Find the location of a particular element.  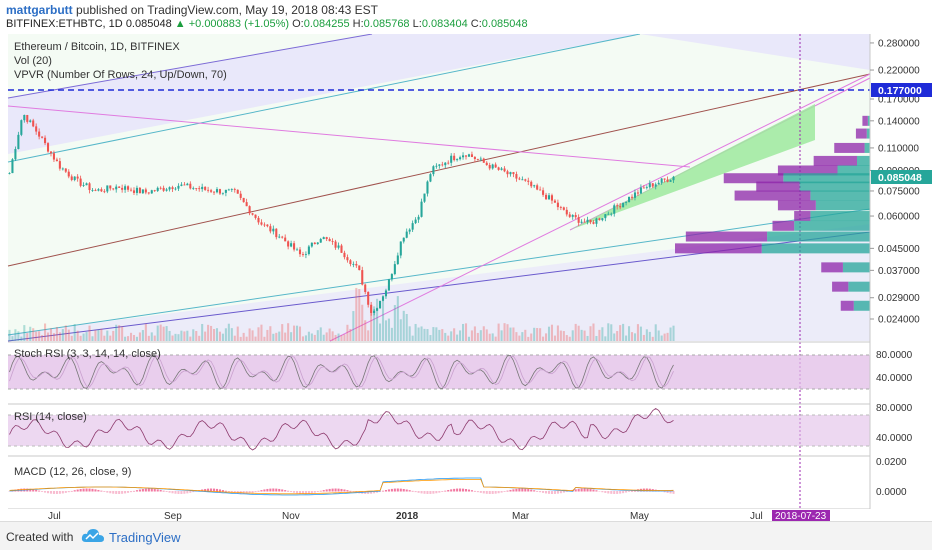

tradingview-link: TradingView is located at coordinates (145, 537).